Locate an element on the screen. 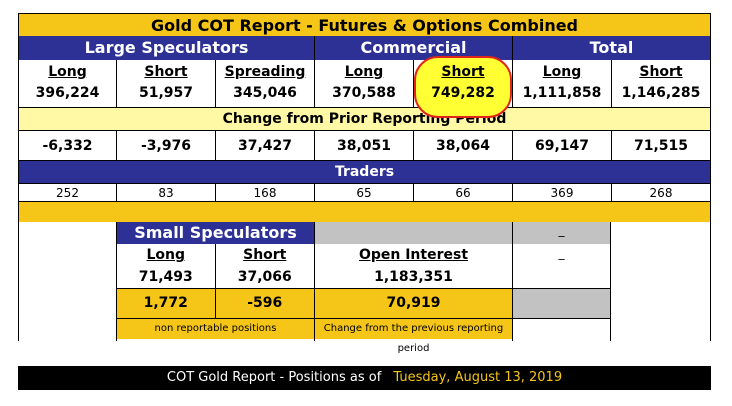 This screenshot has width=732, height=406. position-value: 370,588 is located at coordinates (364, 94).